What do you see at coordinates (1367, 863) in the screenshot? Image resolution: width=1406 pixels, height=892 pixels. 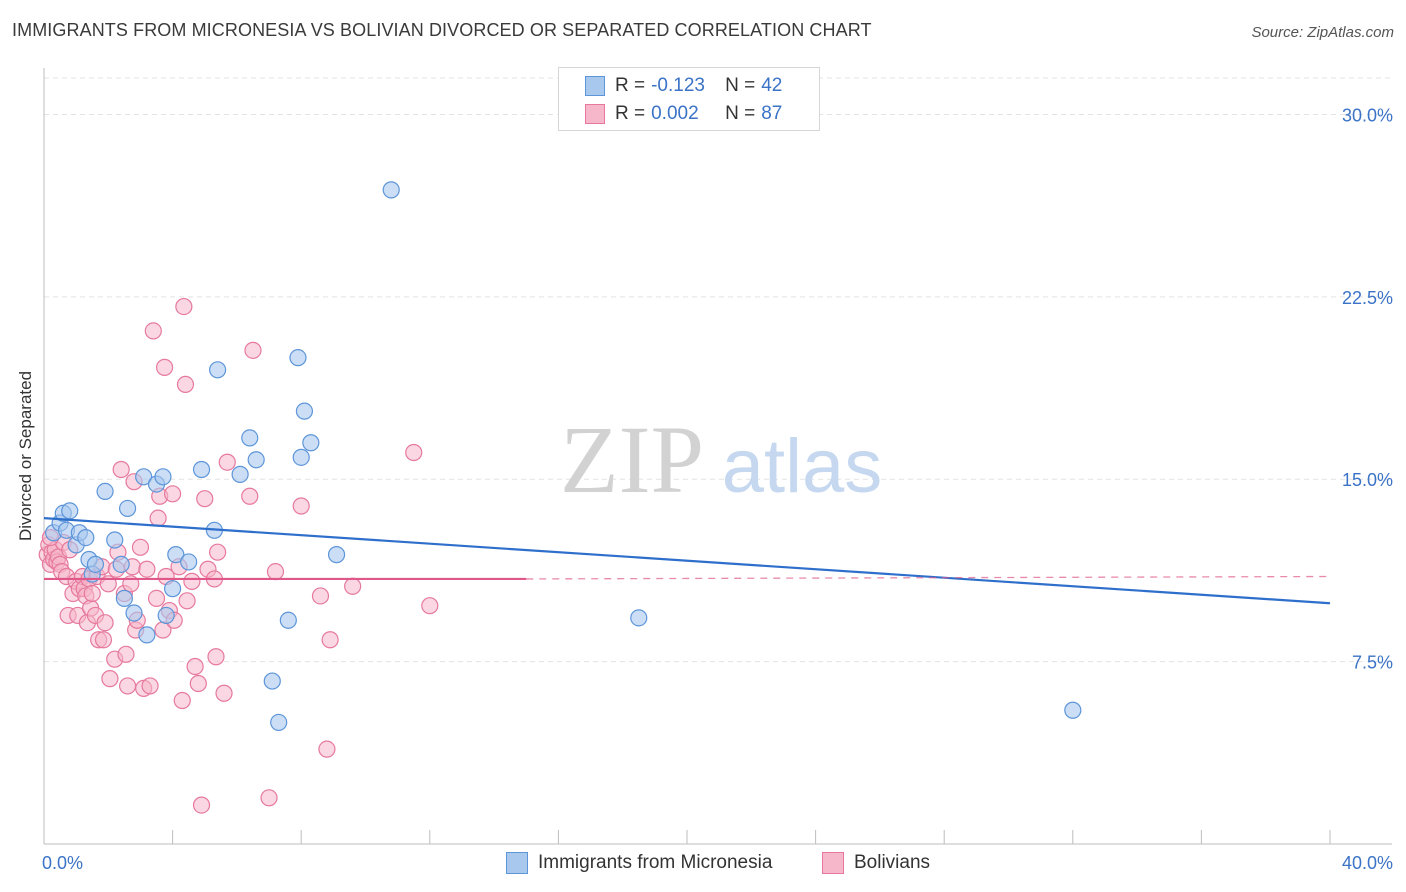 I see `x-tick-label: 40.0%` at bounding box center [1367, 863].